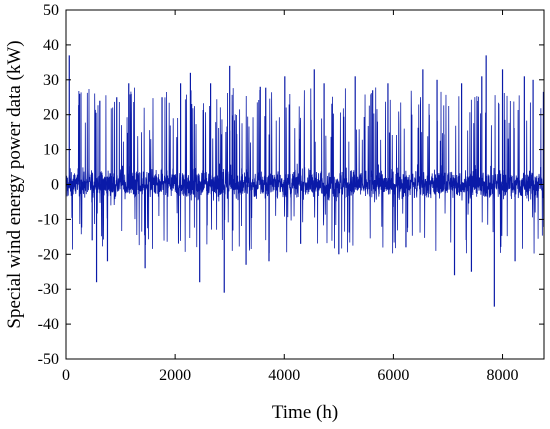 The height and width of the screenshot is (429, 550). What do you see at coordinates (48, 254) in the screenshot?
I see `y-tick-label: -20` at bounding box center [48, 254].